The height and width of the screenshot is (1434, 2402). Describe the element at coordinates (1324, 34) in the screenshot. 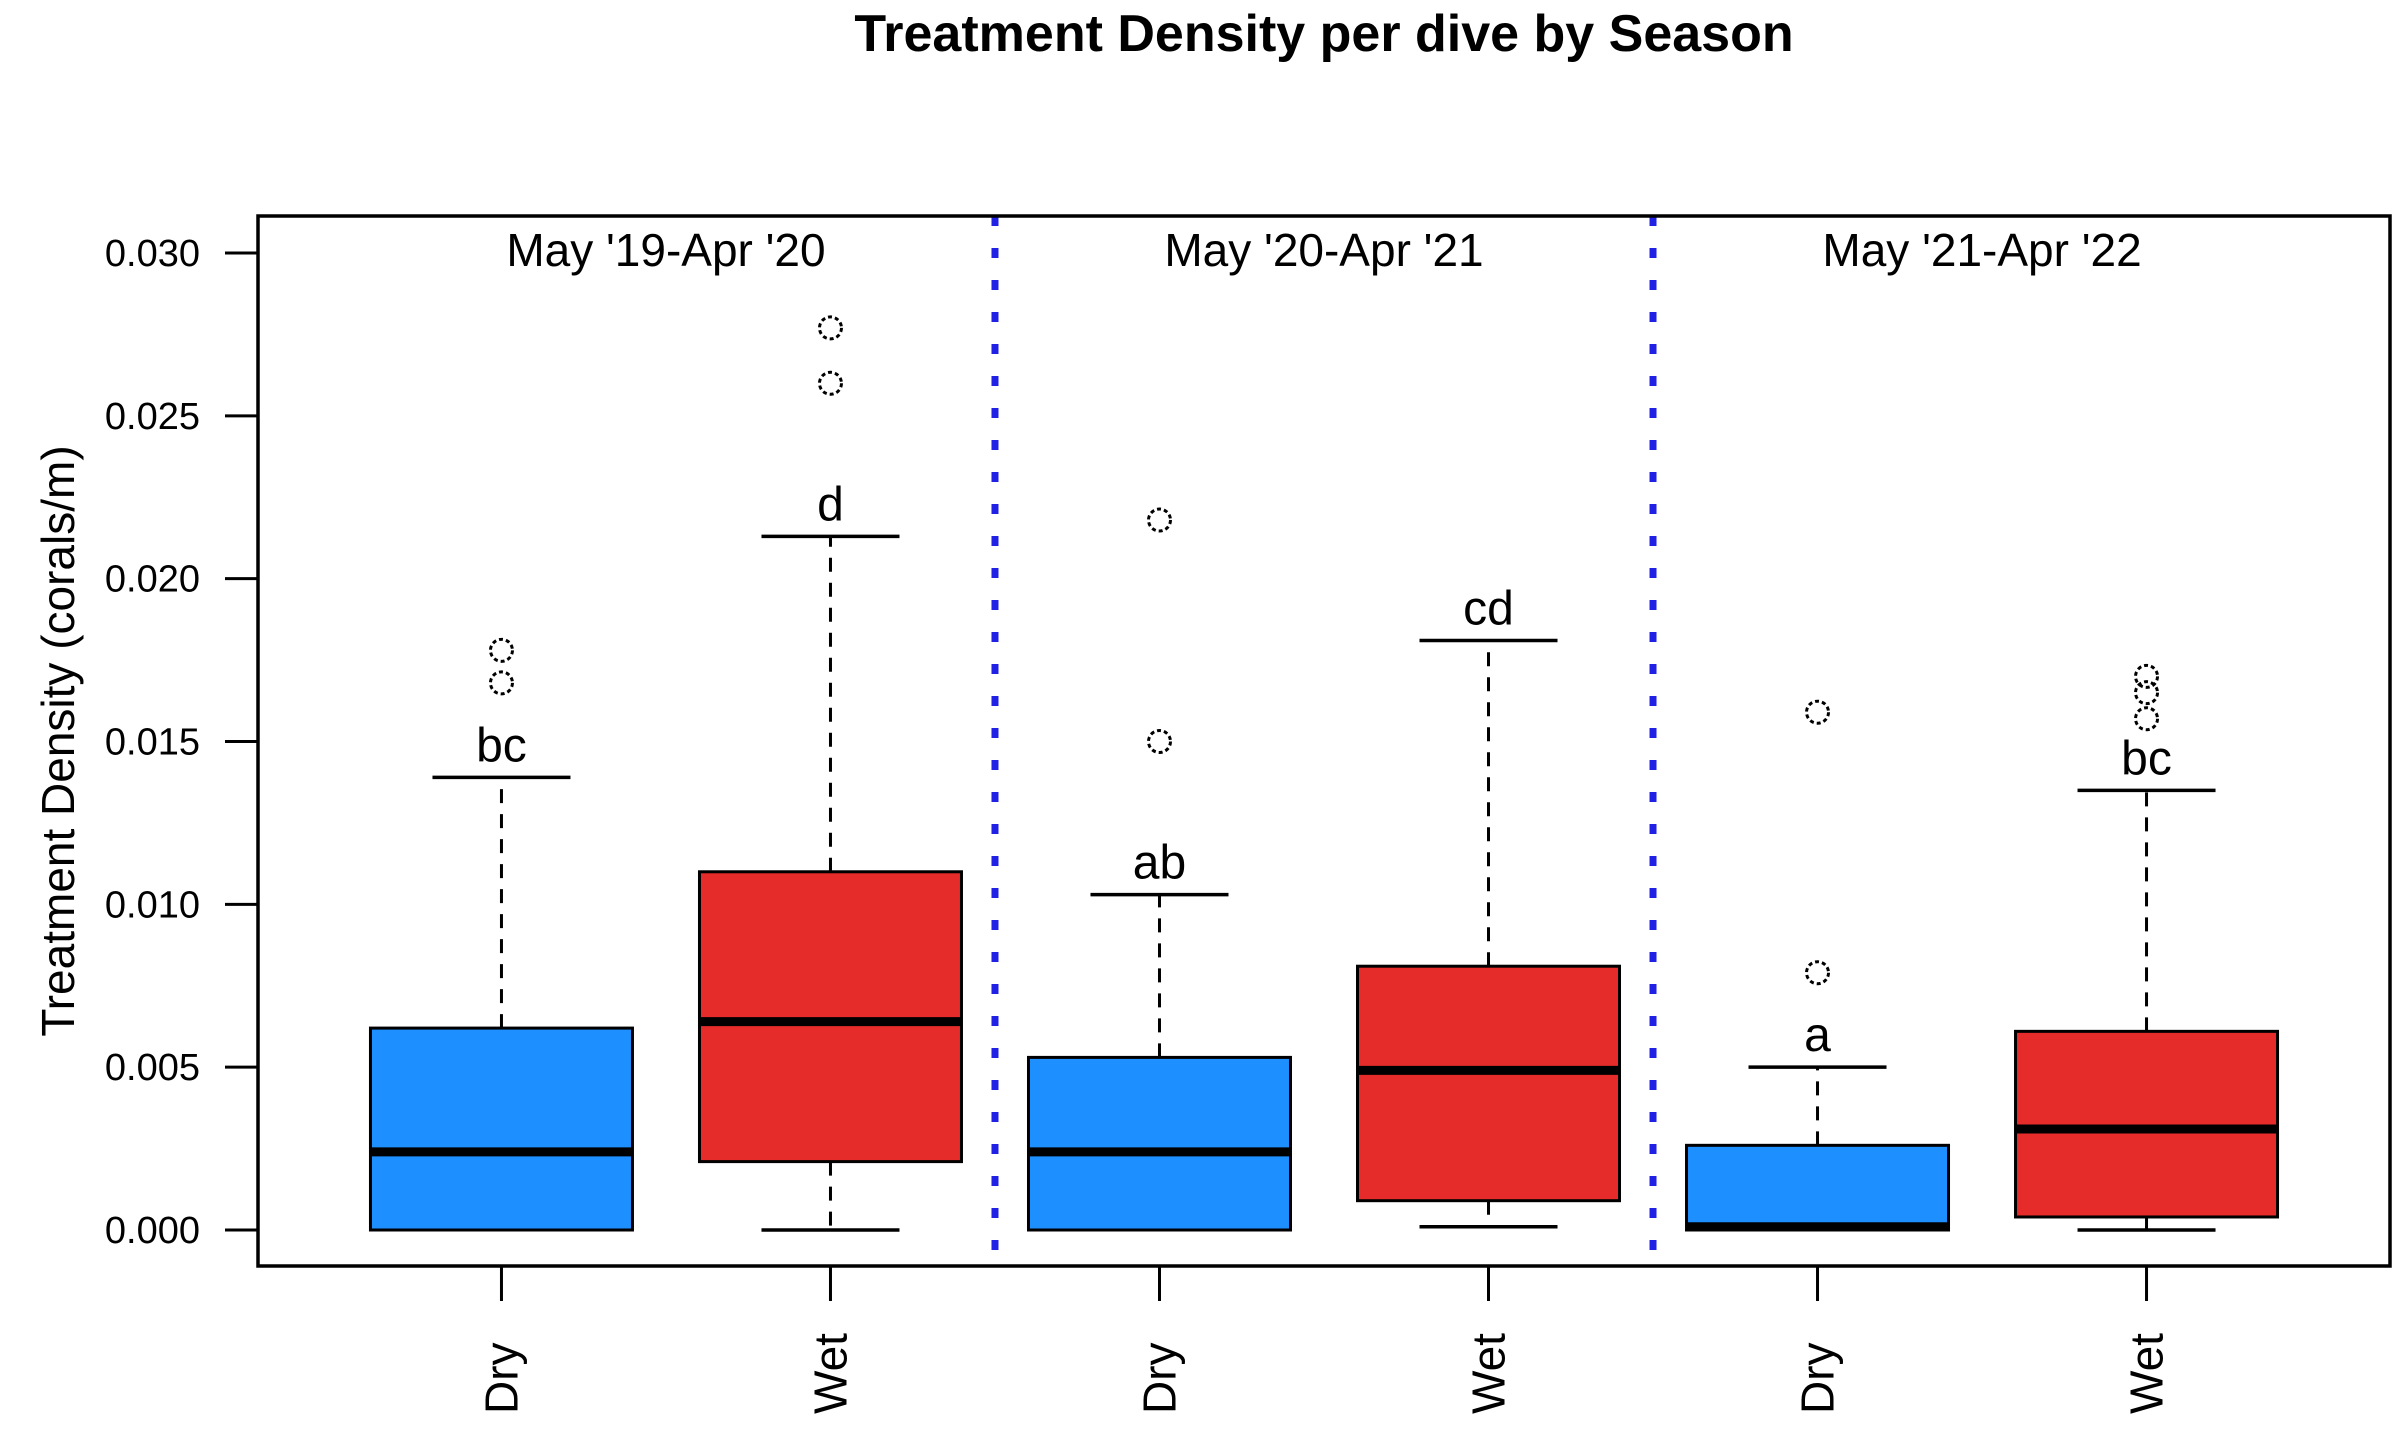

I see `chart-title: Treatment Density per dive by Season` at that location.